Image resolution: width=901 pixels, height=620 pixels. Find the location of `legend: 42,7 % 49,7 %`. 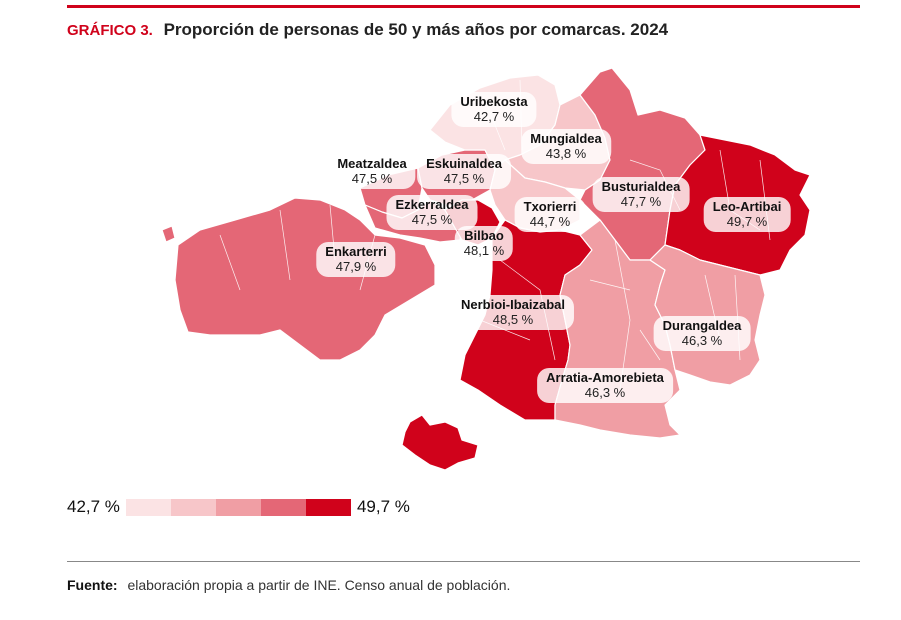

legend: 42,7 % 49,7 % is located at coordinates (238, 507).